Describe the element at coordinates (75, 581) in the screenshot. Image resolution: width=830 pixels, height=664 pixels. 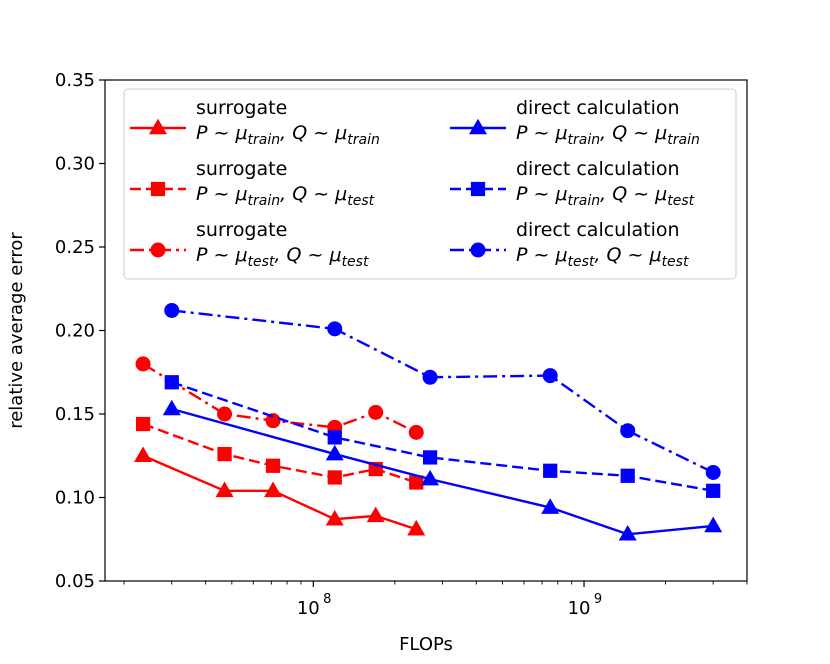
I see `y-tick-label: 0.05` at that location.